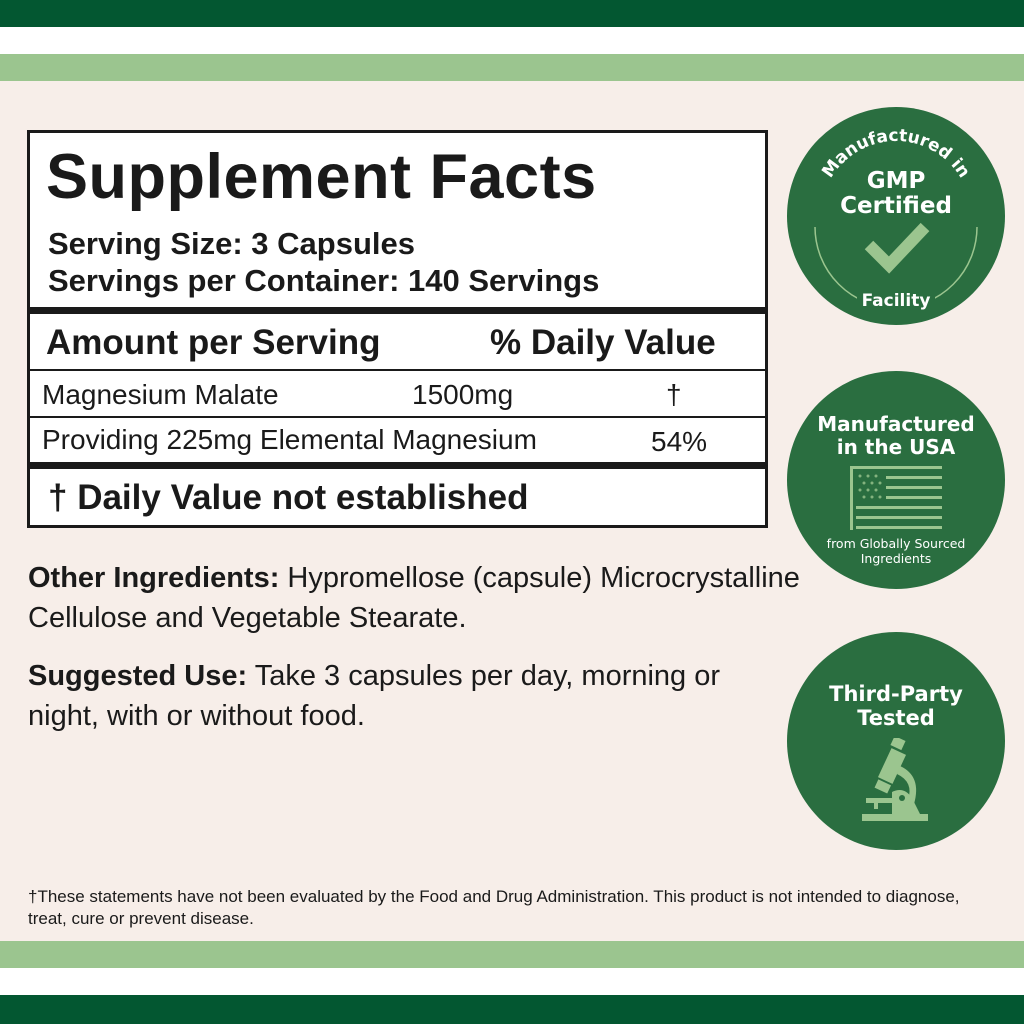 The height and width of the screenshot is (1024, 1024). I want to click on top-light-band, so click(512, 67).